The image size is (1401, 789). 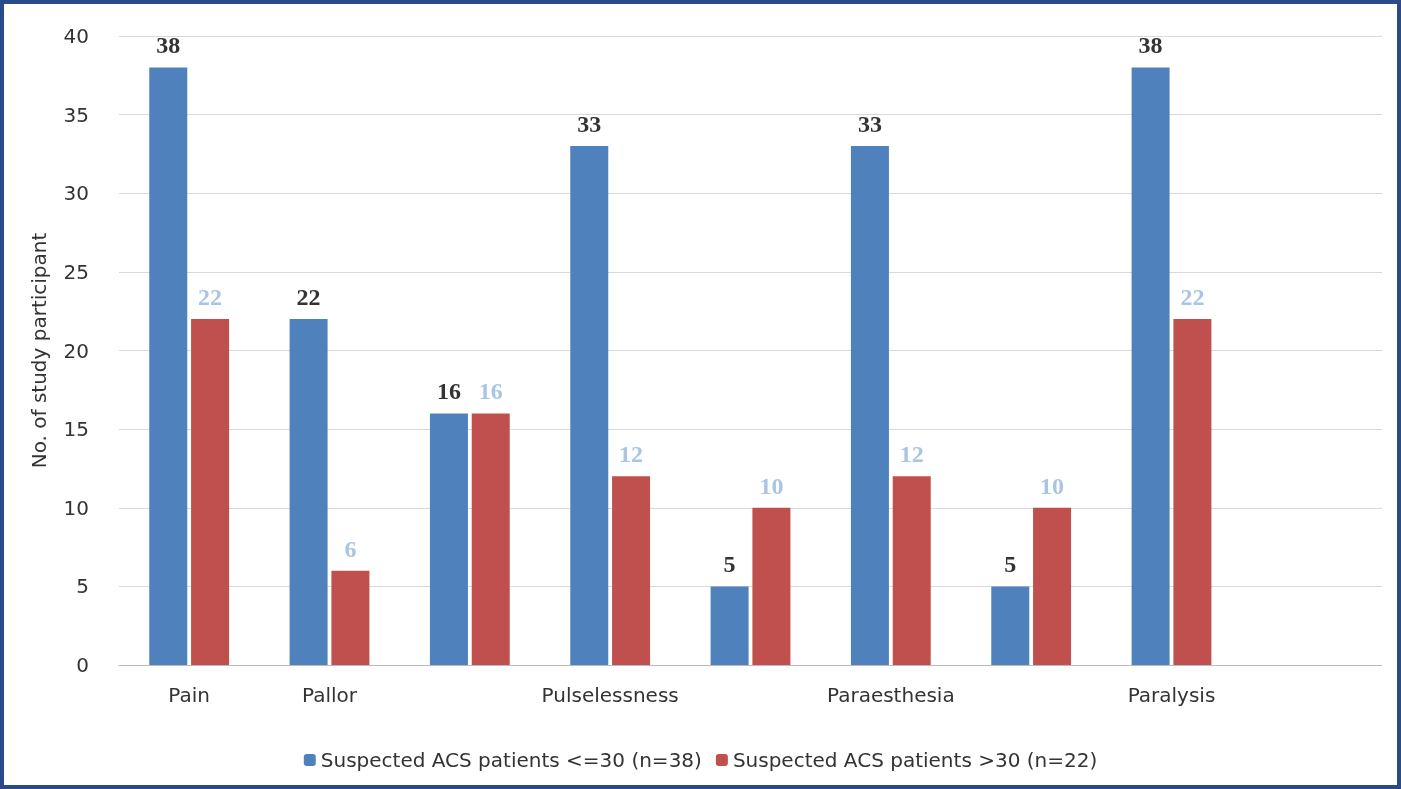 I want to click on legend-label: Suspected ACS patients >30 (n=22), so click(x=915, y=760).